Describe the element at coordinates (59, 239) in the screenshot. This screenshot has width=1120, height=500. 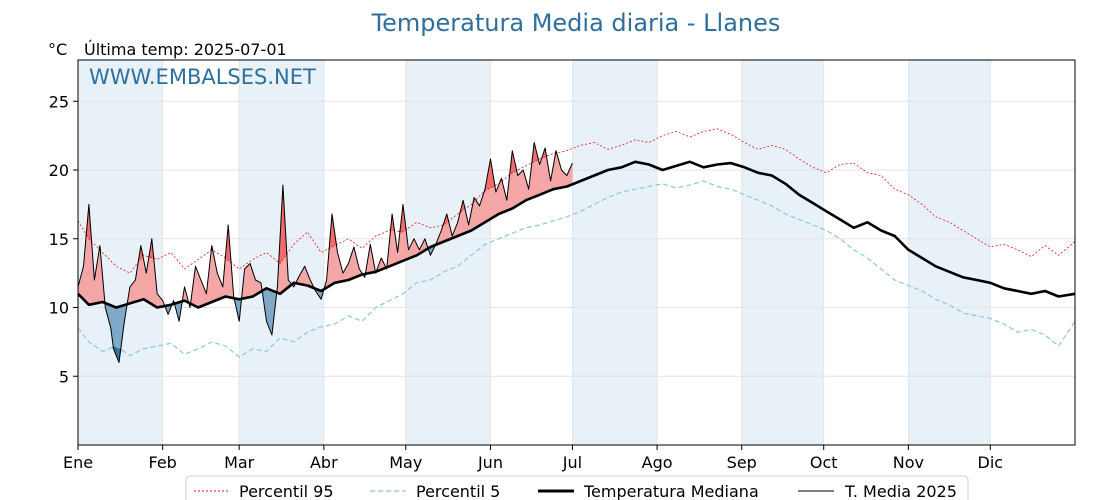
I see `y-tick-label: 15` at that location.